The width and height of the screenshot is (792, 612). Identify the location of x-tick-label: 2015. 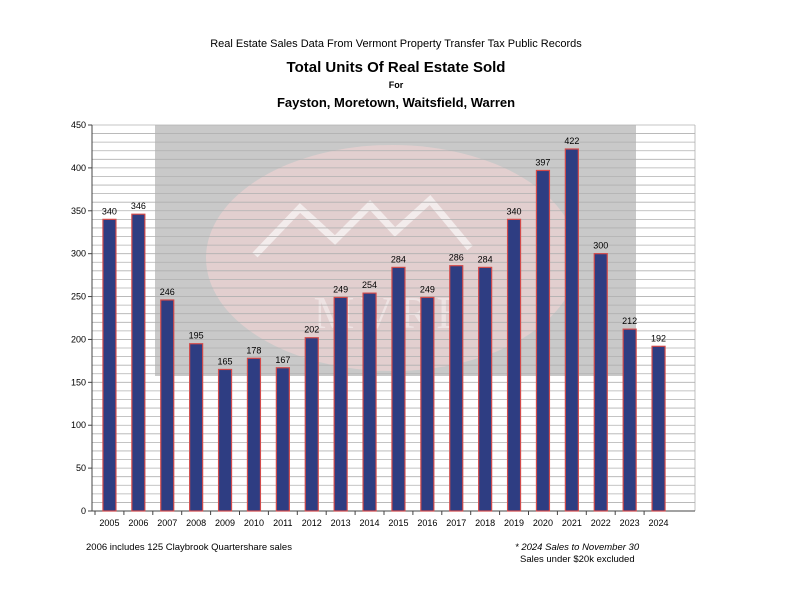
(398, 523).